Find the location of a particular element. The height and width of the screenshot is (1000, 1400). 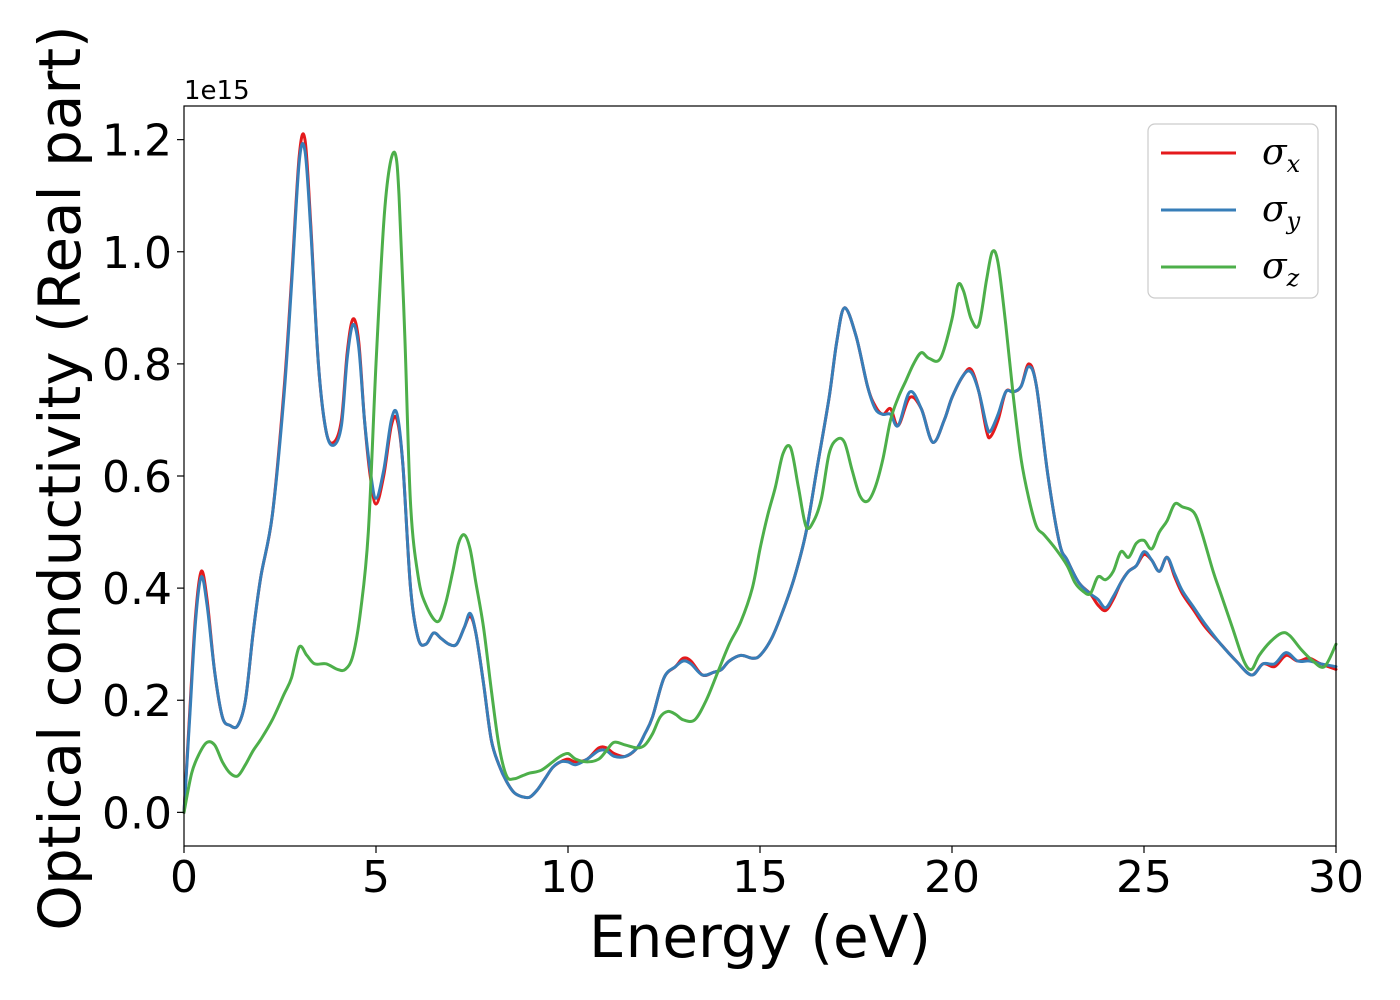

y-axis: 0.0 0.2 0.4 0.6 0.8 1.0 1.2 is located at coordinates (143, 477).